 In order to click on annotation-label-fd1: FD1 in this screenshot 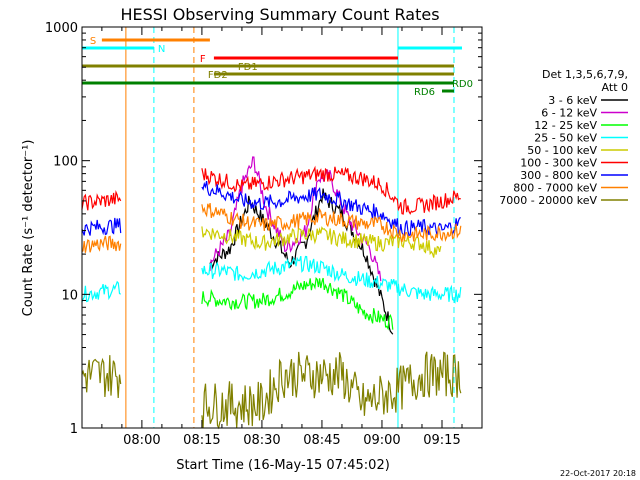, I will do `click(248, 67)`.